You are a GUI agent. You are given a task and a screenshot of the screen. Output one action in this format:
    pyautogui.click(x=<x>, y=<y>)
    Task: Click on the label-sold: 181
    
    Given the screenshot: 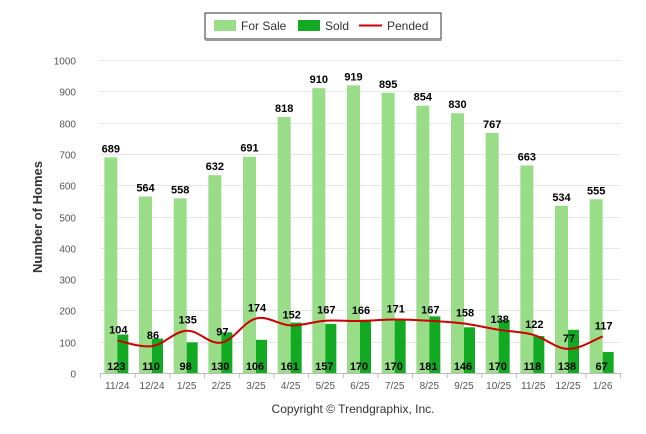 What is the action you would take?
    pyautogui.click(x=428, y=367)
    